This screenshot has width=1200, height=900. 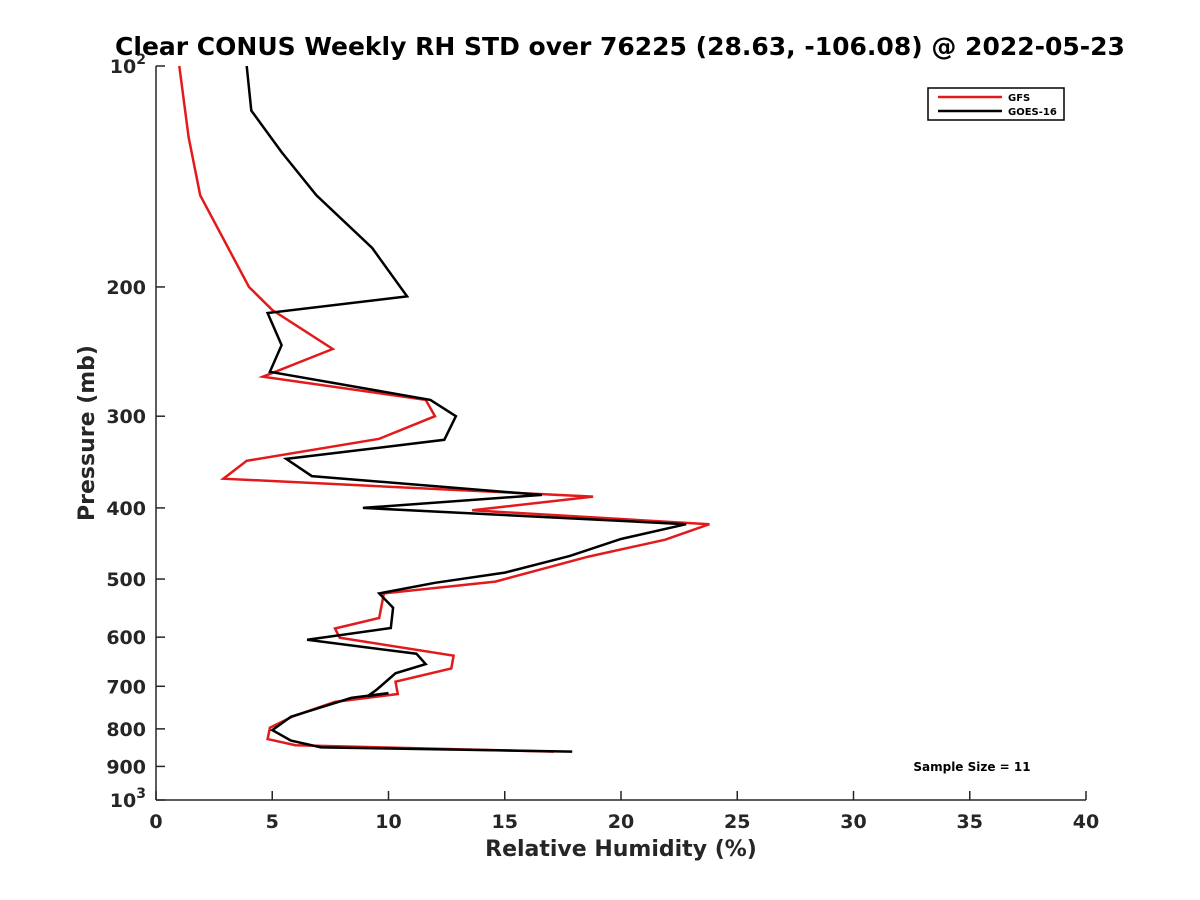 I want to click on y-tick-label: 500, so click(x=126, y=580).